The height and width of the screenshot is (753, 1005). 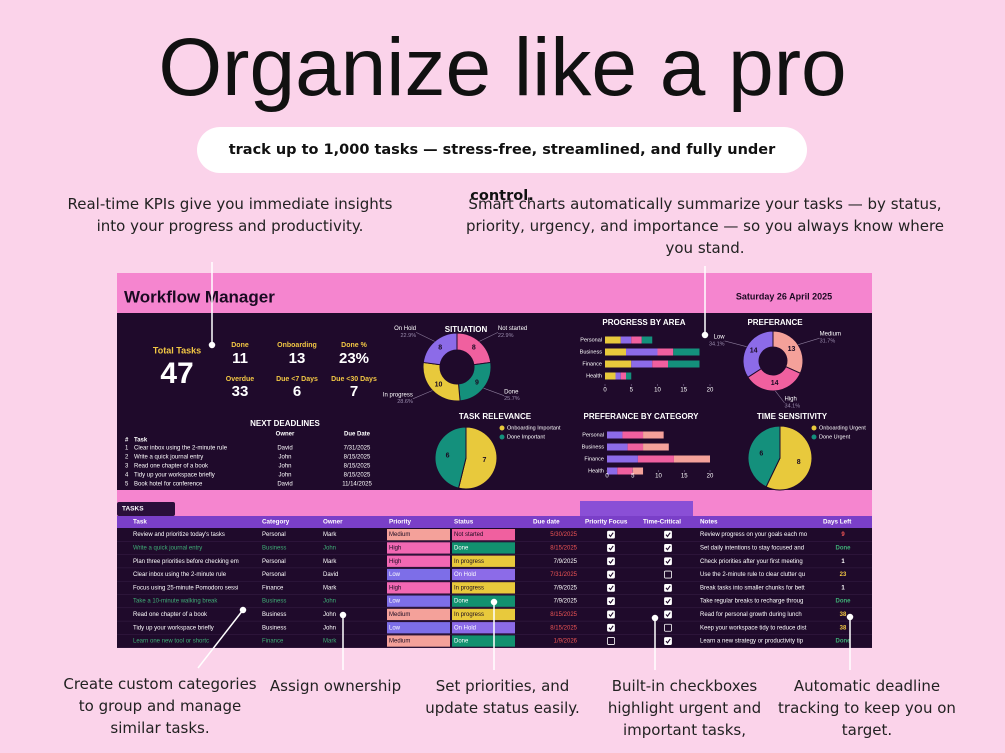 I want to click on kpi-value: 33, so click(x=240, y=391).